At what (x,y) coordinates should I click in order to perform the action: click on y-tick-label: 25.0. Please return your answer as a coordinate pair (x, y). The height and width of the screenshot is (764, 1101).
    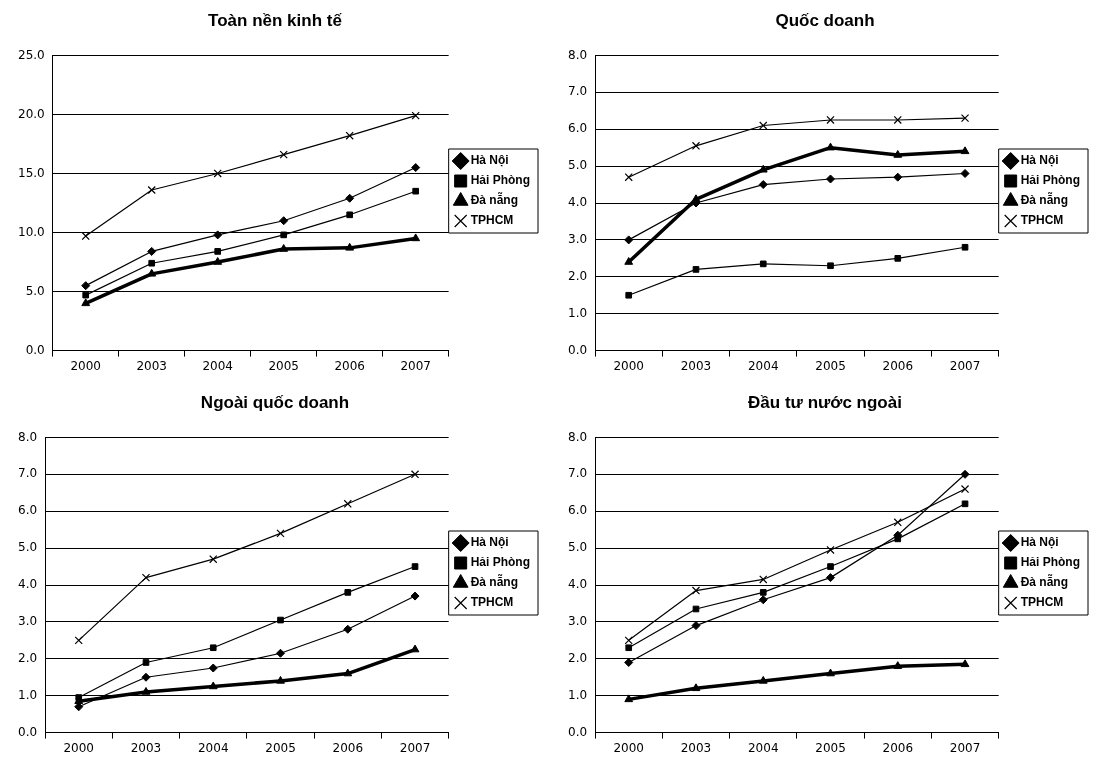
    Looking at the image, I should click on (31, 54).